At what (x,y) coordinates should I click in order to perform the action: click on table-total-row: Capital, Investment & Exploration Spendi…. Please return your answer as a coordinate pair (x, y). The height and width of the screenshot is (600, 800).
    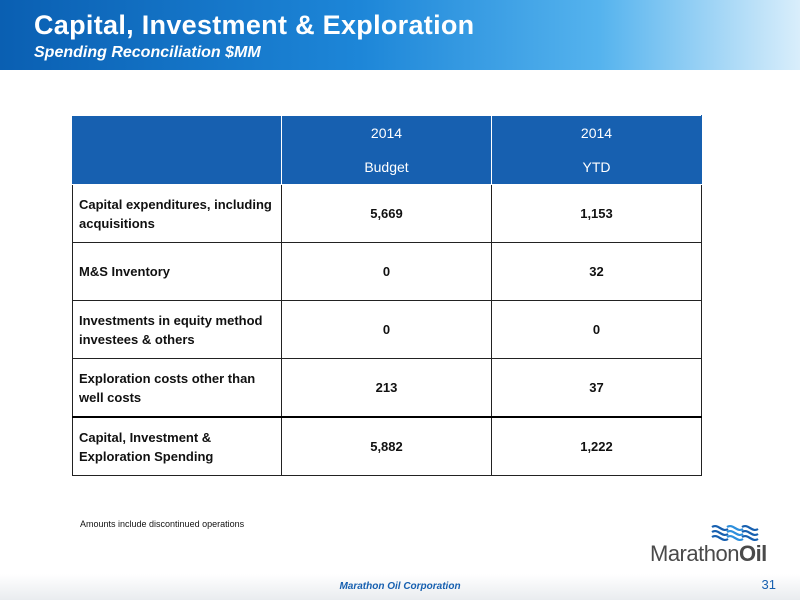
    Looking at the image, I should click on (387, 446).